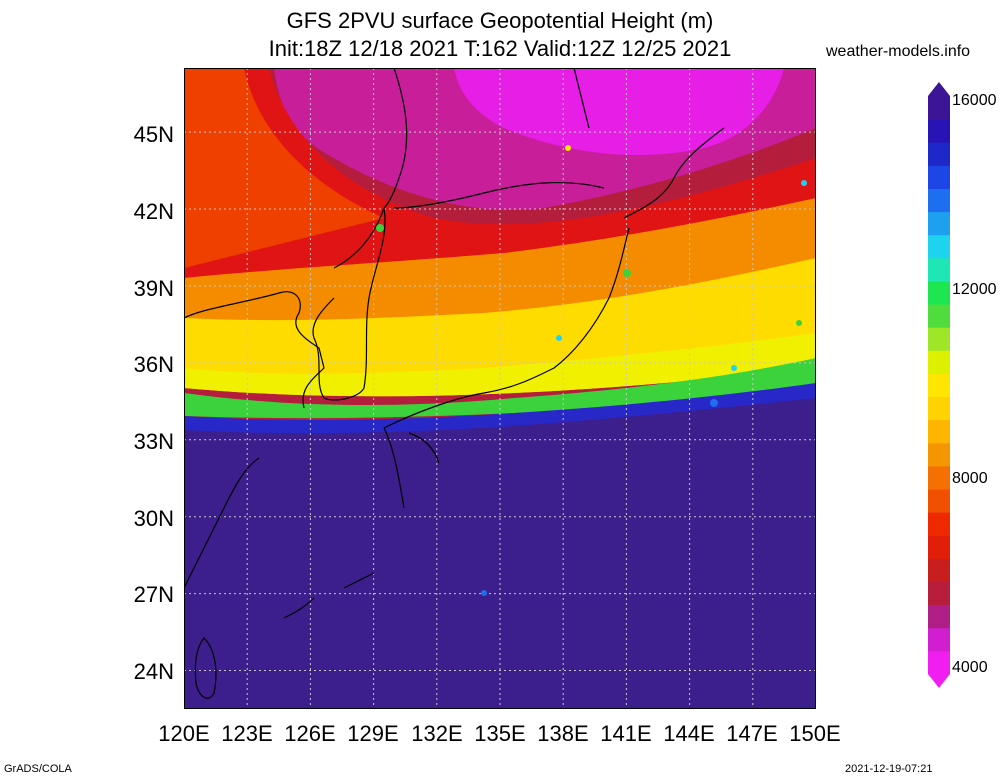  Describe the element at coordinates (205, 668) in the screenshot. I see `coastline-taiwan` at that location.